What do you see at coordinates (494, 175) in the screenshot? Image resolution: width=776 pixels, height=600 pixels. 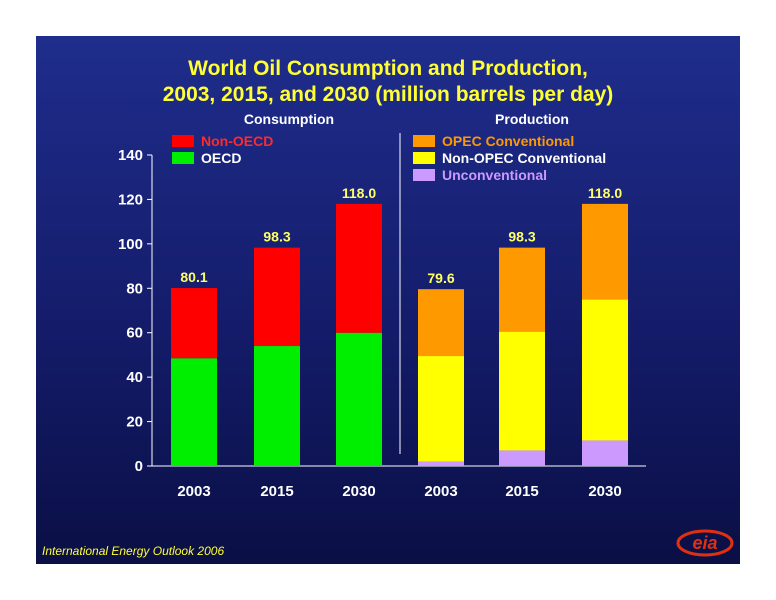 I see `legend-label-unconventional: Unconventional` at bounding box center [494, 175].